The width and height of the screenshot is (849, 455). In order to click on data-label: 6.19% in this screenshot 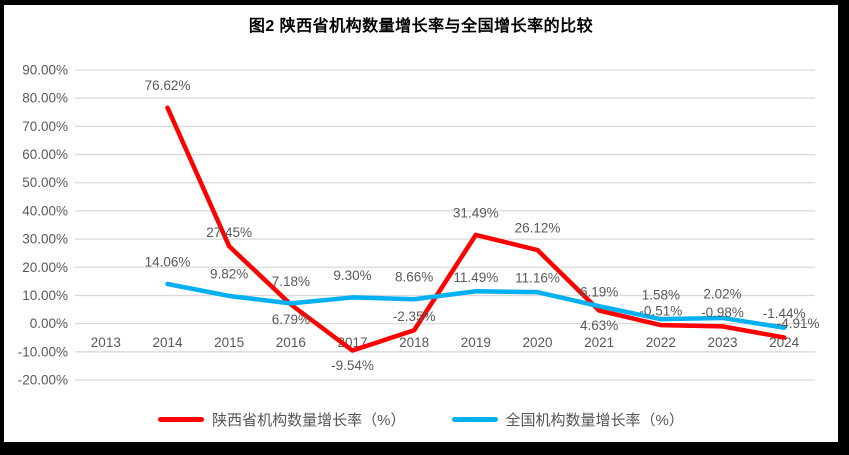, I will do `click(599, 292)`.